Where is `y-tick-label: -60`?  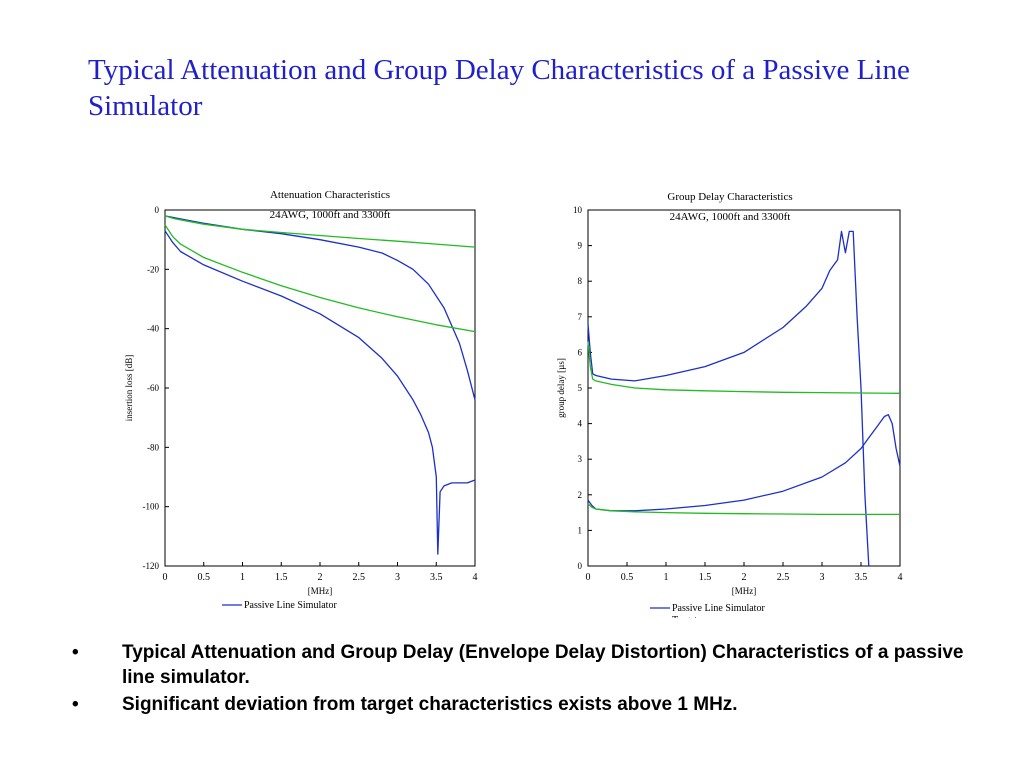 y-tick-label: -60 is located at coordinates (153, 388).